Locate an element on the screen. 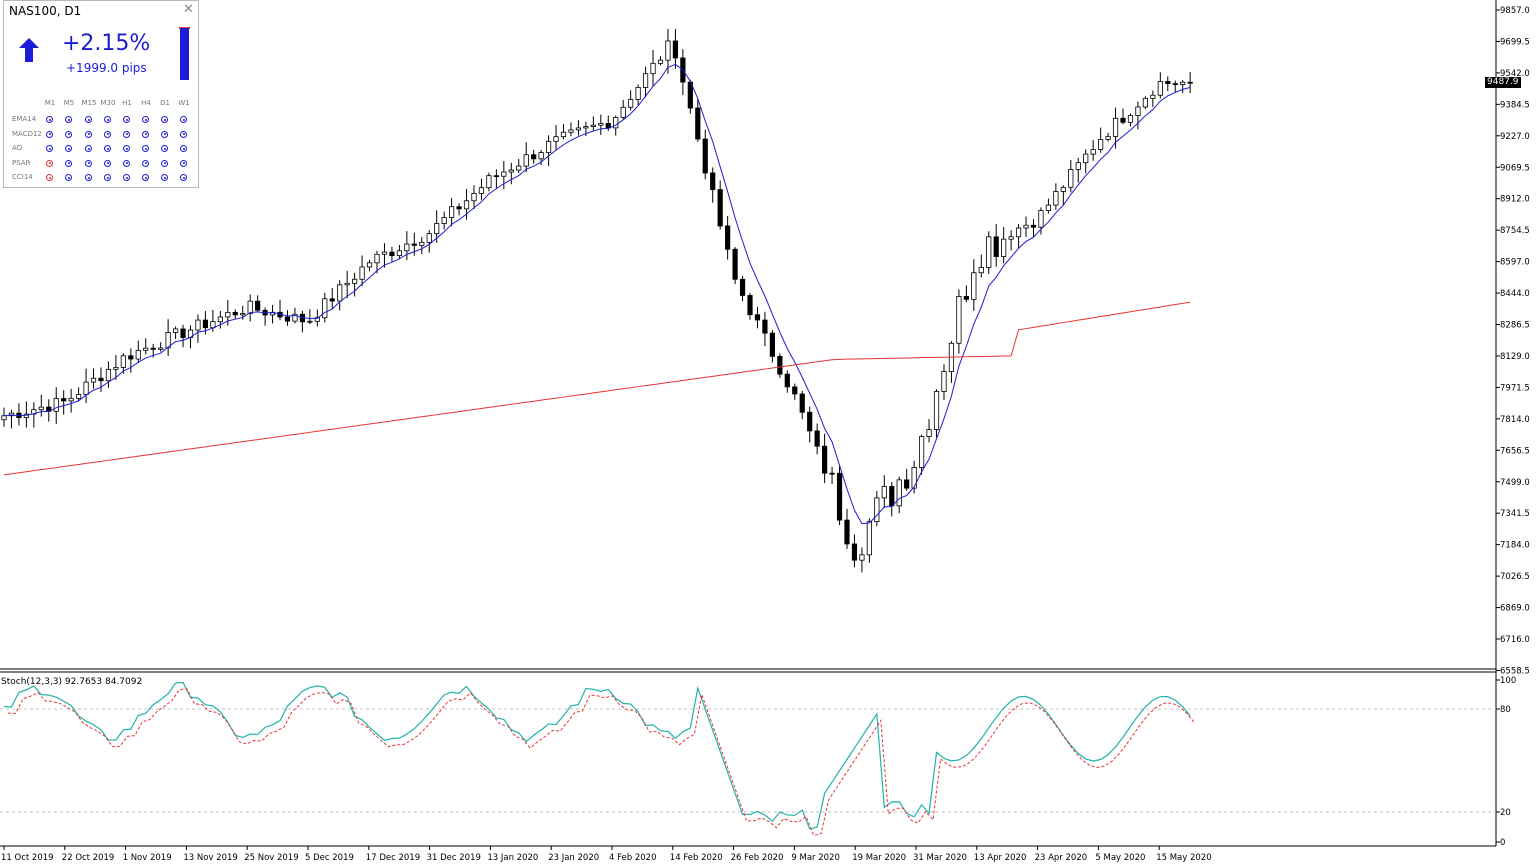 The width and height of the screenshot is (1536, 866). stoch-main-line is located at coordinates (597, 755).